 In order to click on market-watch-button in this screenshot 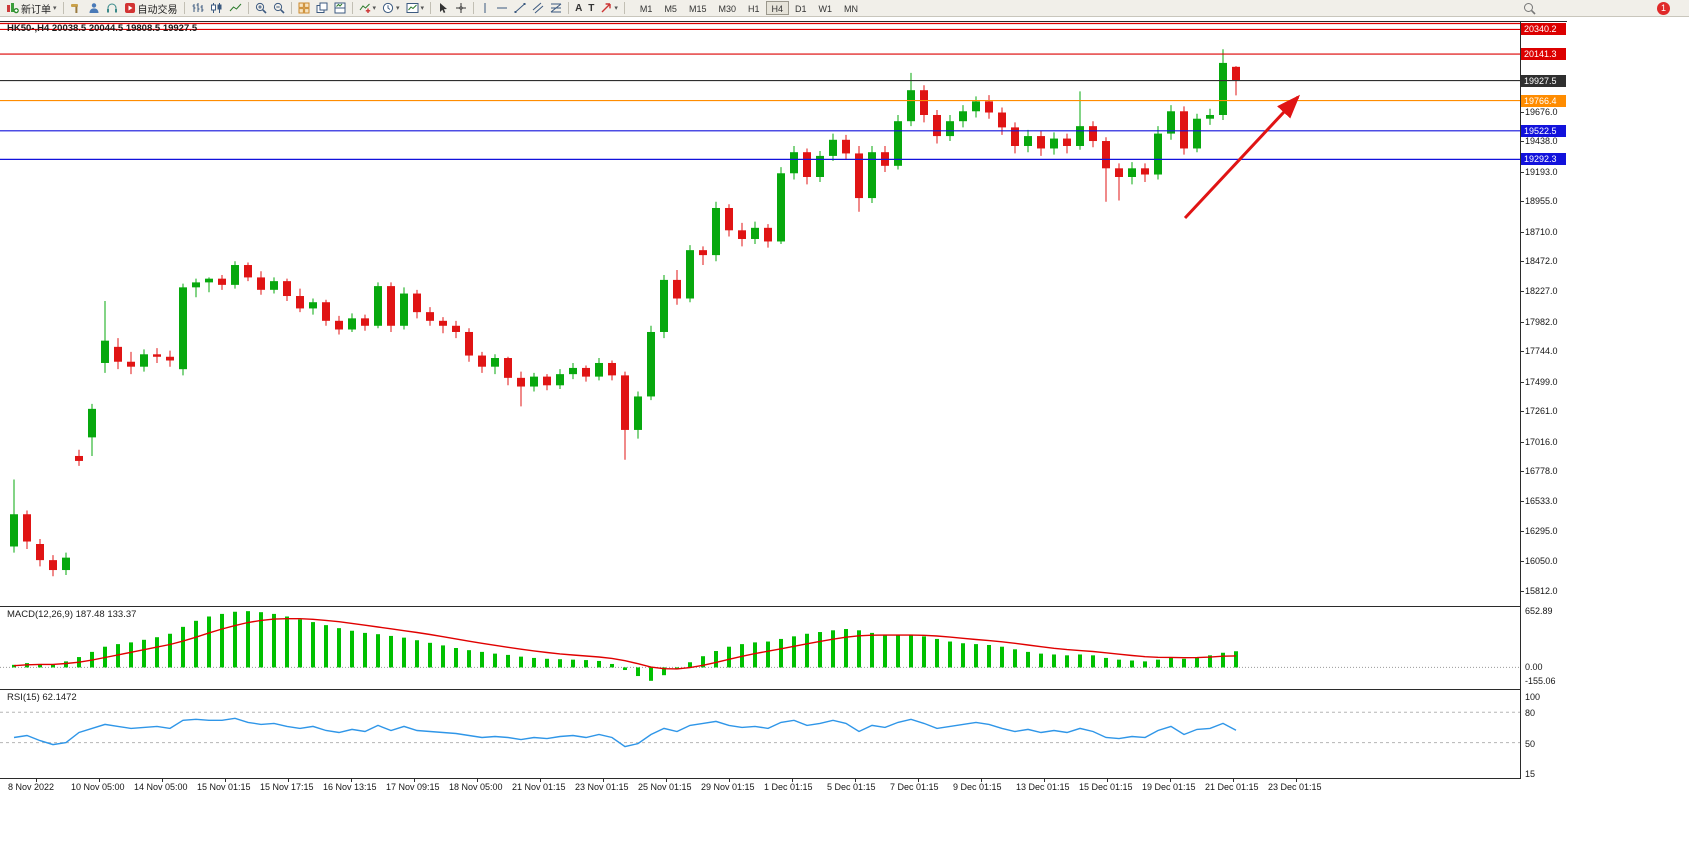, I will do `click(94, 8)`.